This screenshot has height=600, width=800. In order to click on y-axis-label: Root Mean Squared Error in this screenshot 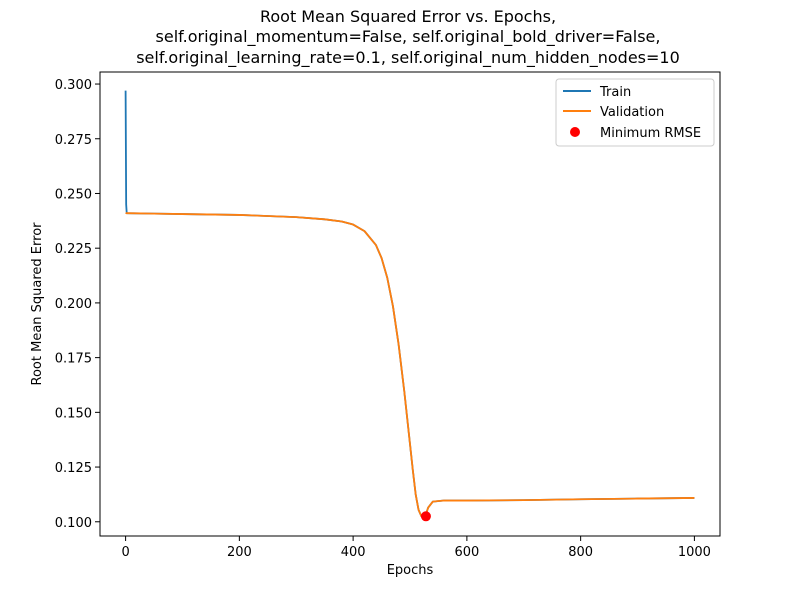, I will do `click(37, 304)`.